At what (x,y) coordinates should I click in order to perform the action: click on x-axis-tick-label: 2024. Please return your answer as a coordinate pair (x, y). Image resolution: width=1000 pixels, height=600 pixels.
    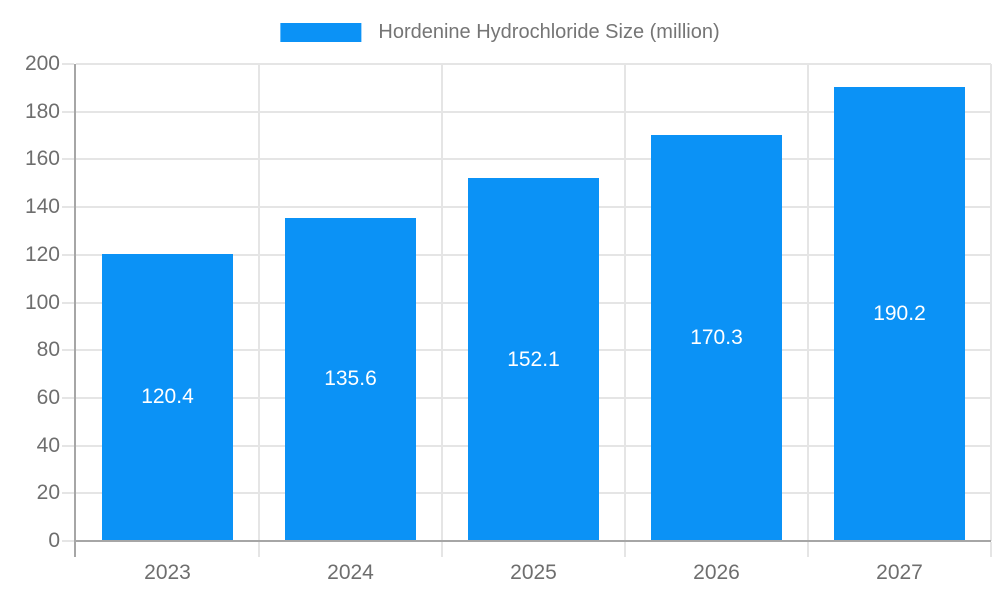
    Looking at the image, I should click on (350, 572).